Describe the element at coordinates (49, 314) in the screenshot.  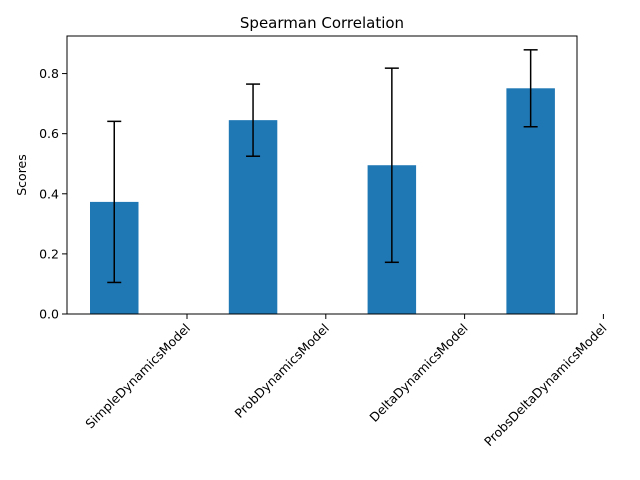
I see `y-tick-label: 0.0` at that location.